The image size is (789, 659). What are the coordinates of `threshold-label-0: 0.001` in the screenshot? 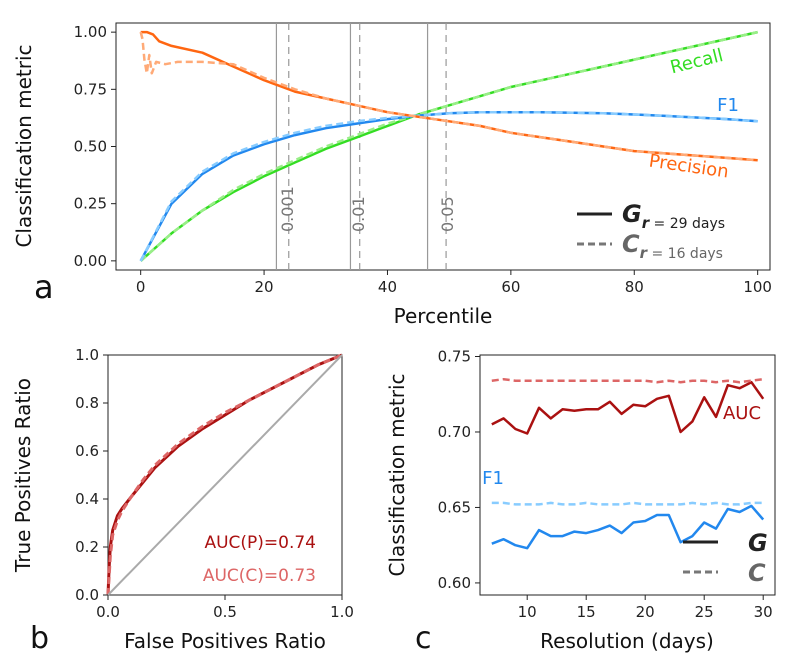 It's located at (287, 209).